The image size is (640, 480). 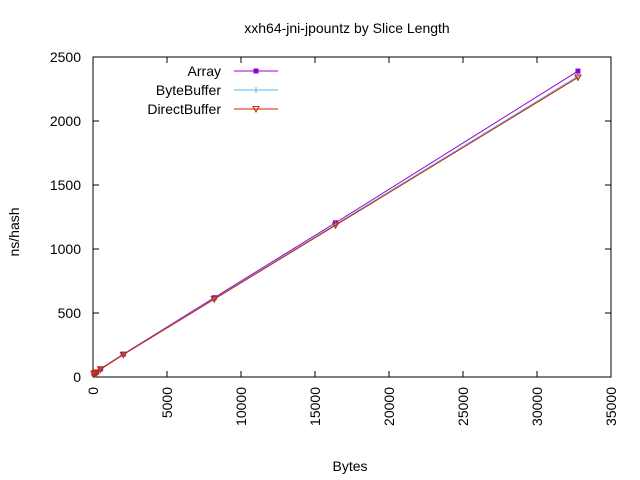 I want to click on chart-title: xxh64-jni-jpountz by Slice Length, so click(x=346, y=28).